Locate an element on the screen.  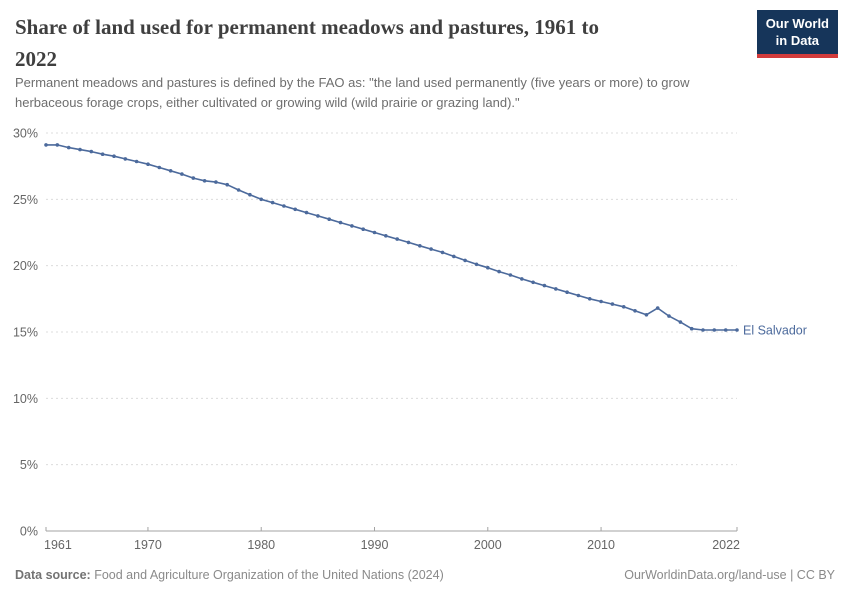
owid-logo-line-2: in Data is located at coordinates (797, 40).